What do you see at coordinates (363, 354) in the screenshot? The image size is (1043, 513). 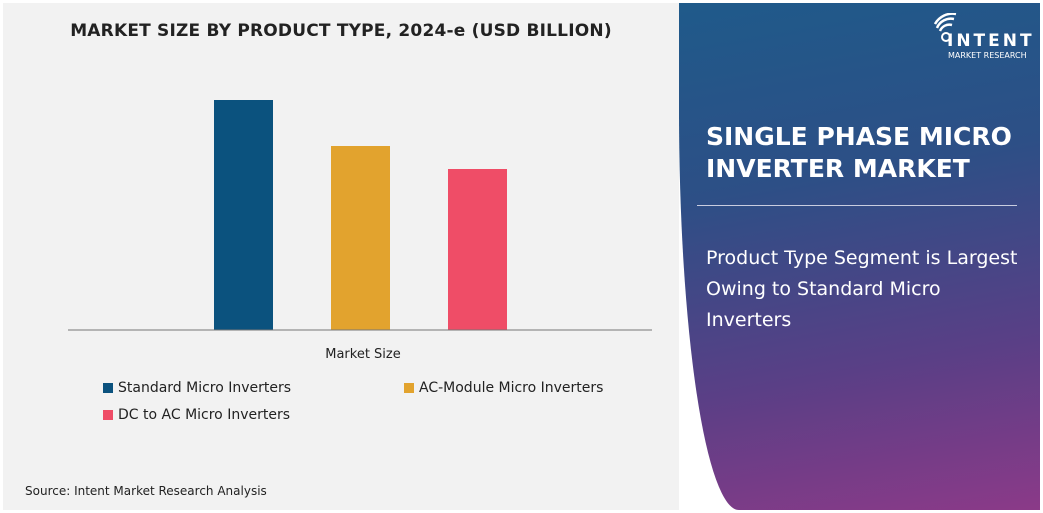 I see `x-axis-label: Market Size` at bounding box center [363, 354].